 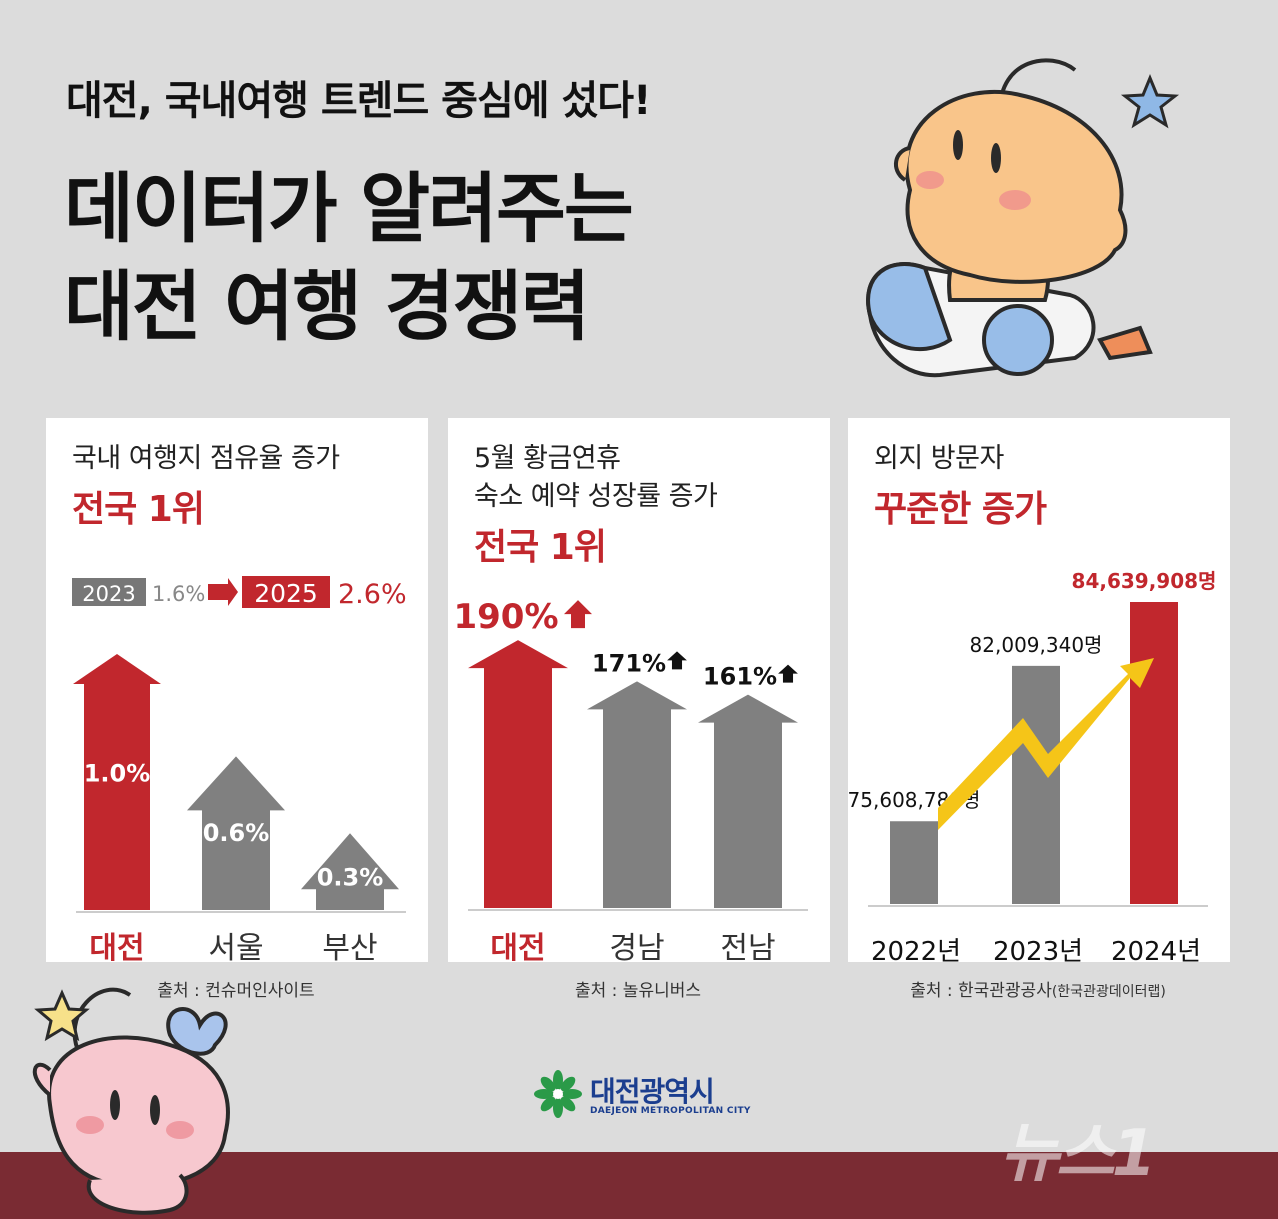 I want to click on bar-value-label: 0.6%, so click(x=236, y=833).